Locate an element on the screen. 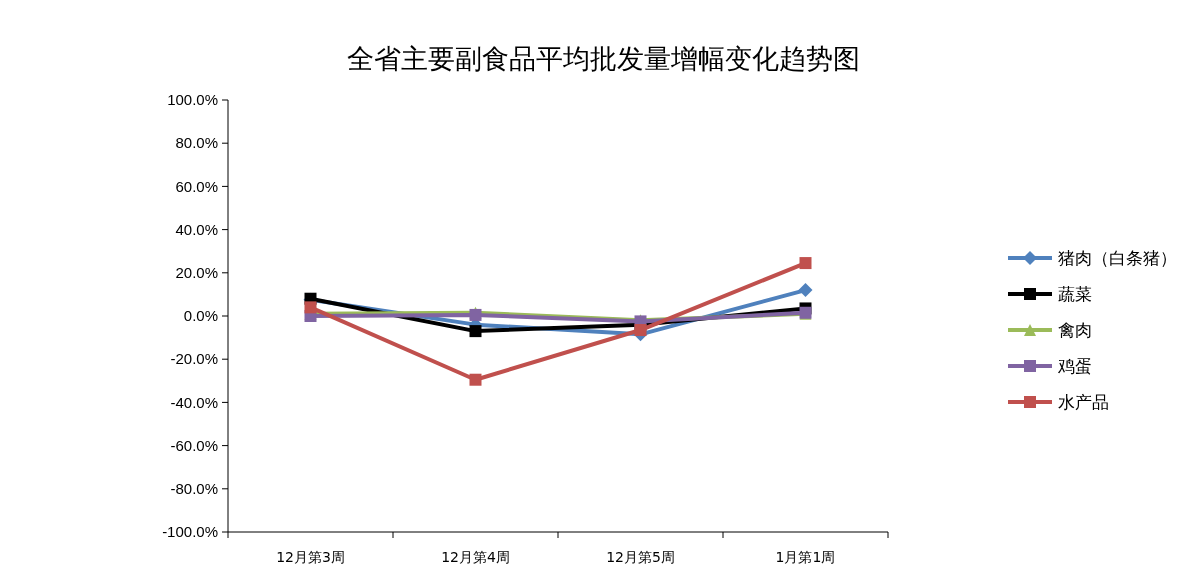 The image size is (1201, 583). legend-label: 蔬菜 is located at coordinates (1075, 293).